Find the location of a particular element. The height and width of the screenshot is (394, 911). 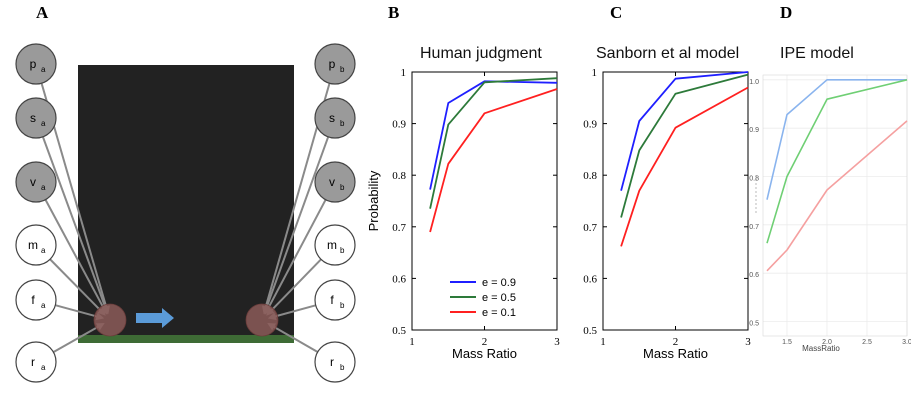

x-tick-label: 2.0 is located at coordinates (827, 342).